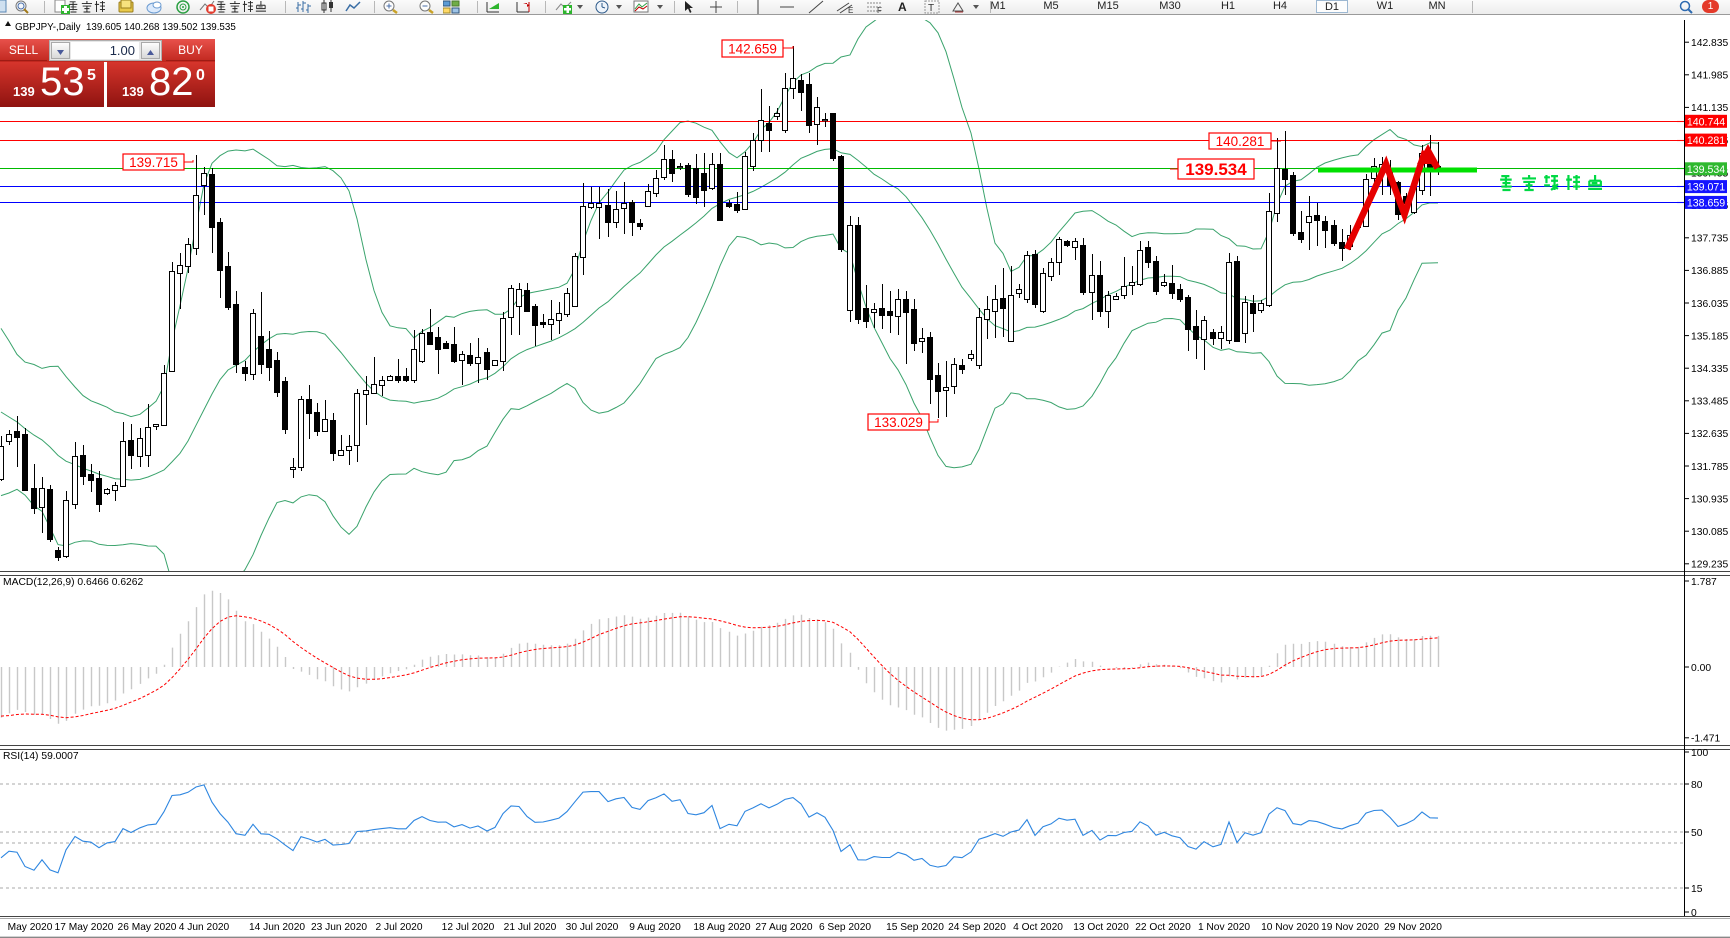  Describe the element at coordinates (1709, 402) in the screenshot. I see `svg-text: 133.485` at that location.